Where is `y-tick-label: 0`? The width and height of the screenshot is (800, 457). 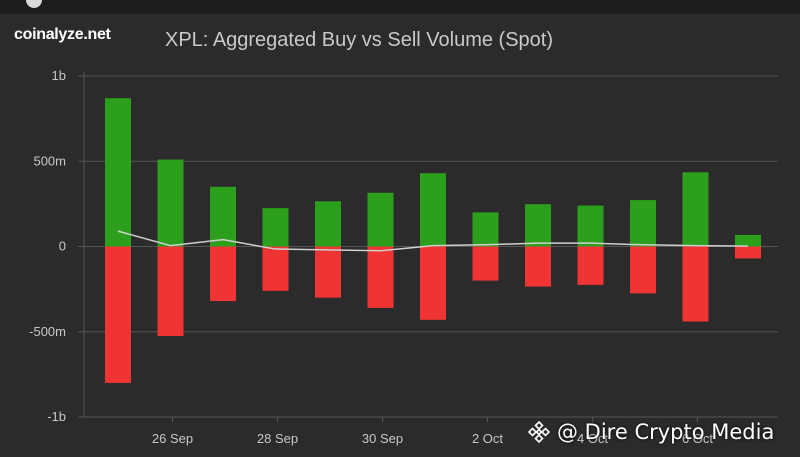
y-tick-label: 0 is located at coordinates (62, 246).